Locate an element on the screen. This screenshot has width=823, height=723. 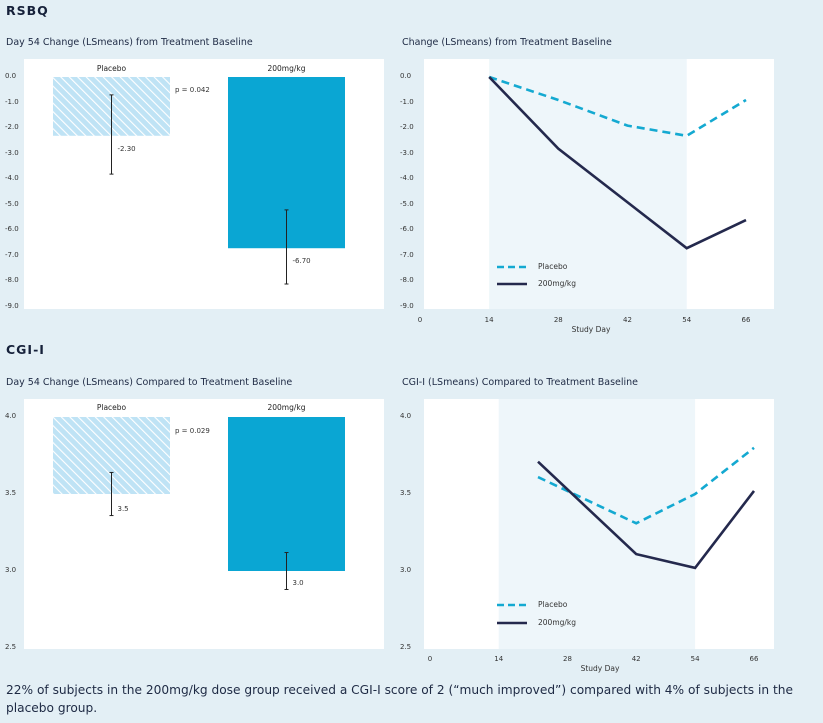
value-label: -2.30 is located at coordinates (126, 148).